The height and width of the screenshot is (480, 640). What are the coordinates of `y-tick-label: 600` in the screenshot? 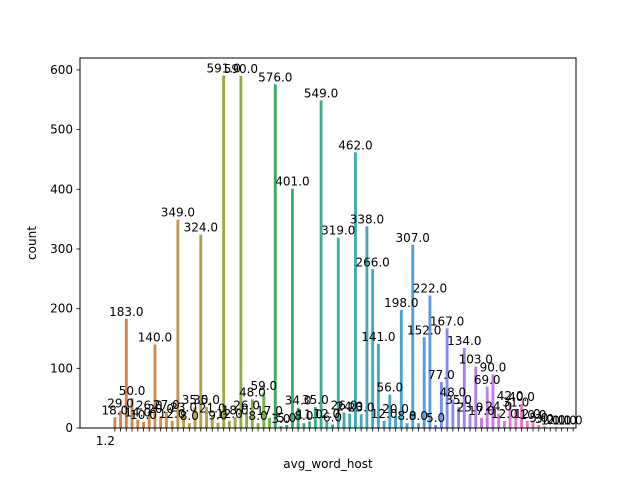 It's located at (61, 70).